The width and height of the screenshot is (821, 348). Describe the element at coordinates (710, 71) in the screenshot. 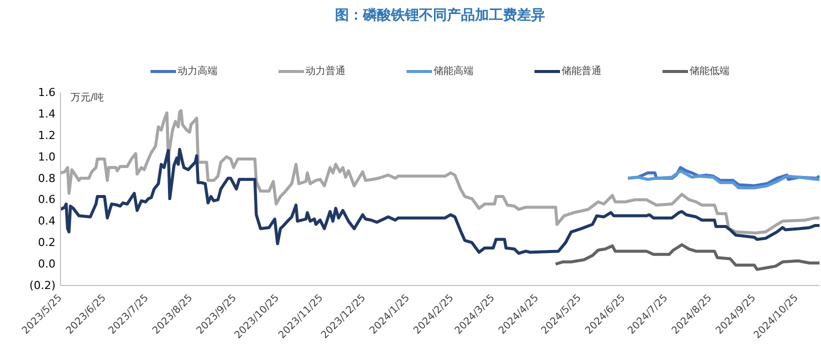

I see `legend-label: 储能低端` at that location.